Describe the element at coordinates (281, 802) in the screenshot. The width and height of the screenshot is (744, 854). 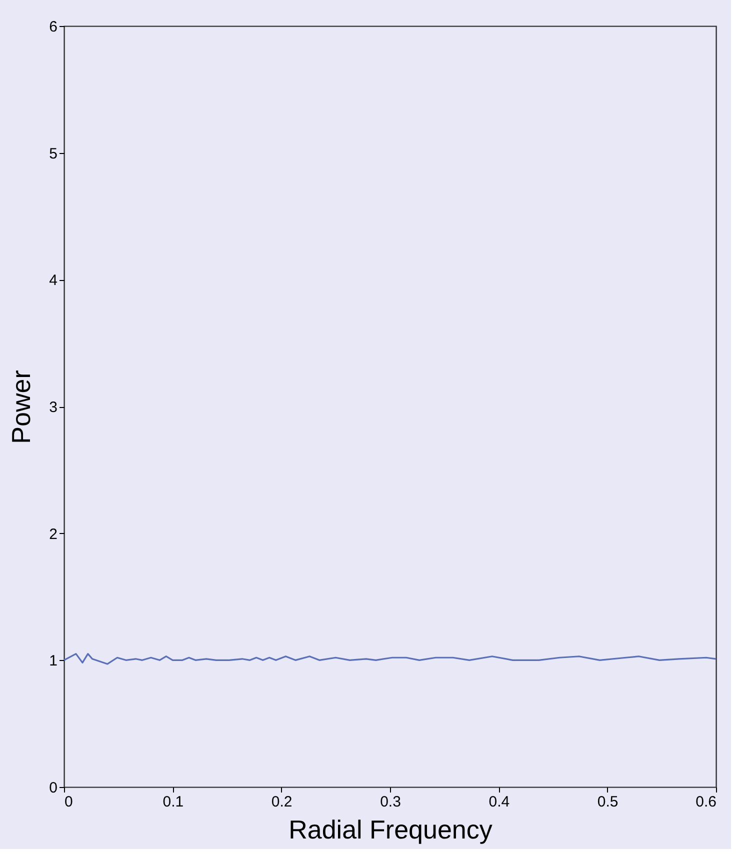
I see `x-tick-label: 0.2` at that location.